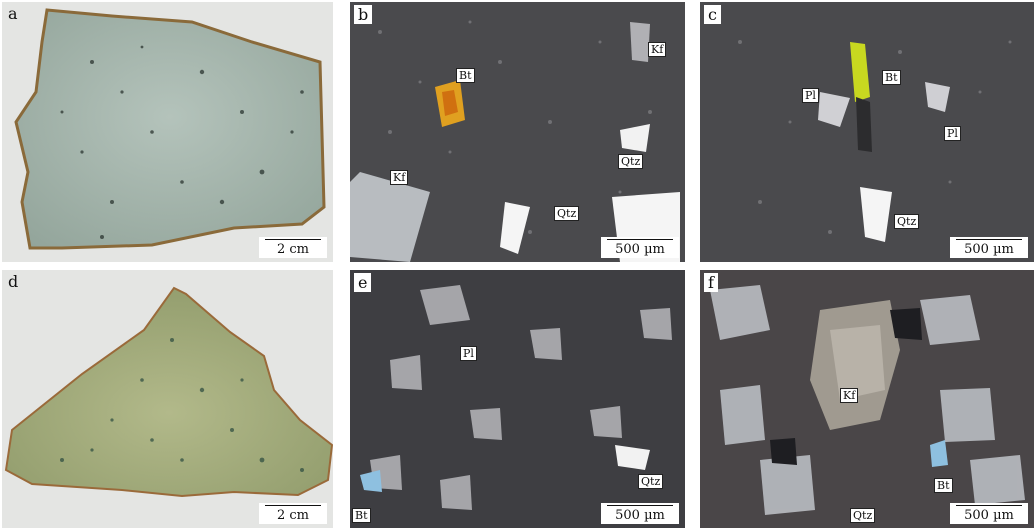 The width and height of the screenshot is (1036, 530). What do you see at coordinates (168, 392) in the screenshot?
I see `rock-specimen-d-image` at bounding box center [168, 392].